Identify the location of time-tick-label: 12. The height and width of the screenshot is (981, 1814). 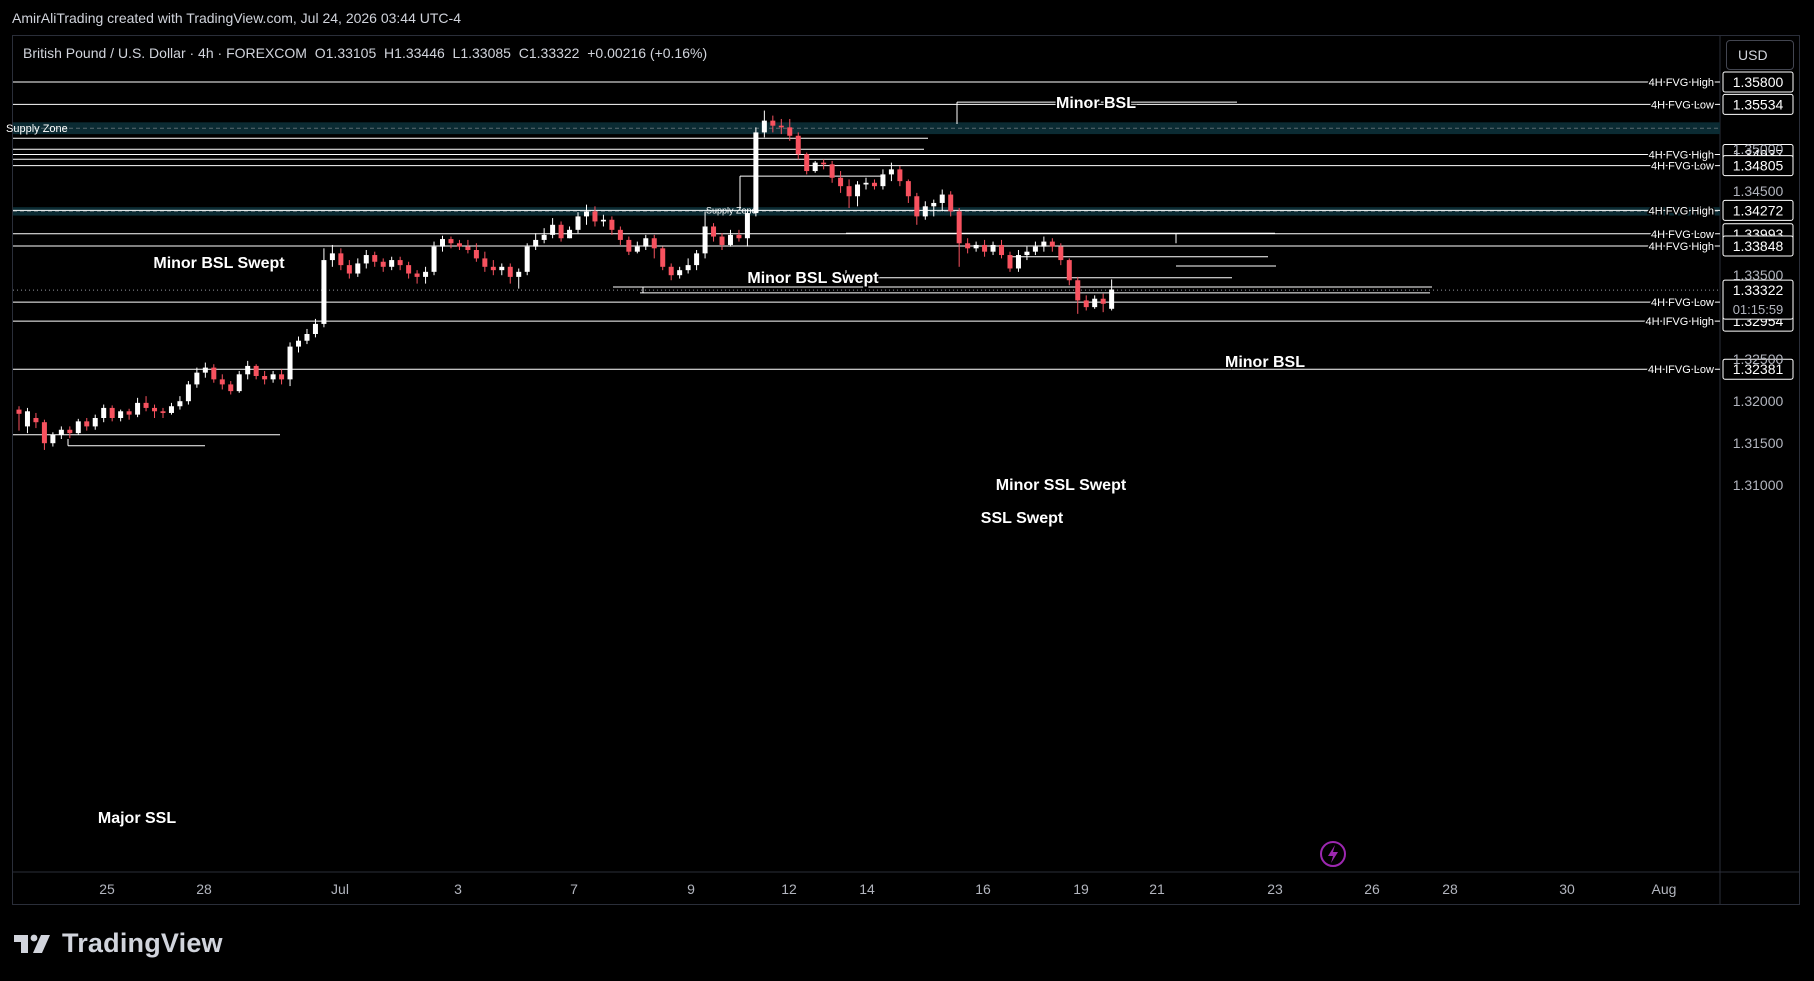
(789, 889).